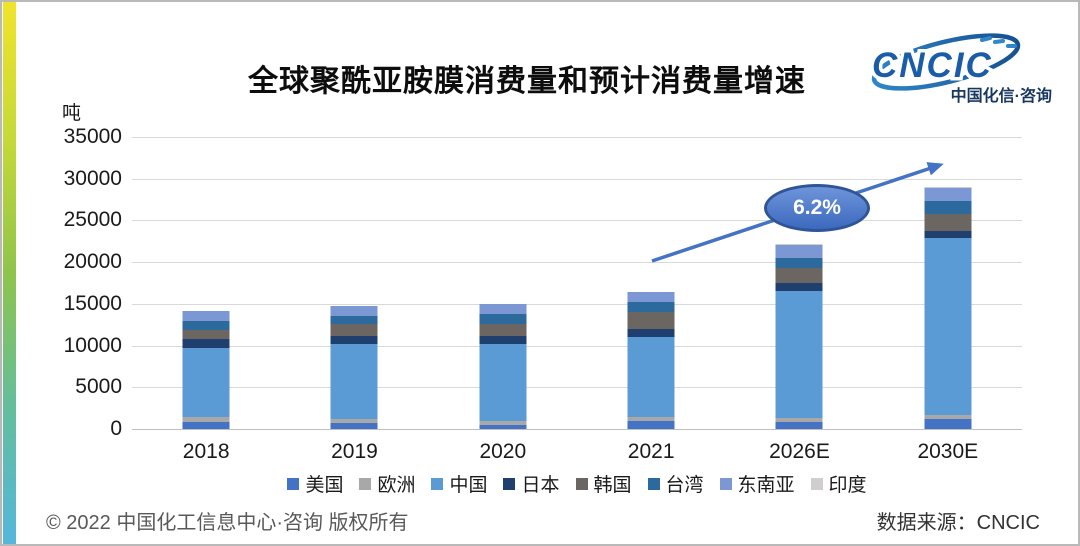 The image size is (1080, 546). What do you see at coordinates (958, 523) in the screenshot?
I see `data-source-text: 数据来源：CNCIC` at bounding box center [958, 523].